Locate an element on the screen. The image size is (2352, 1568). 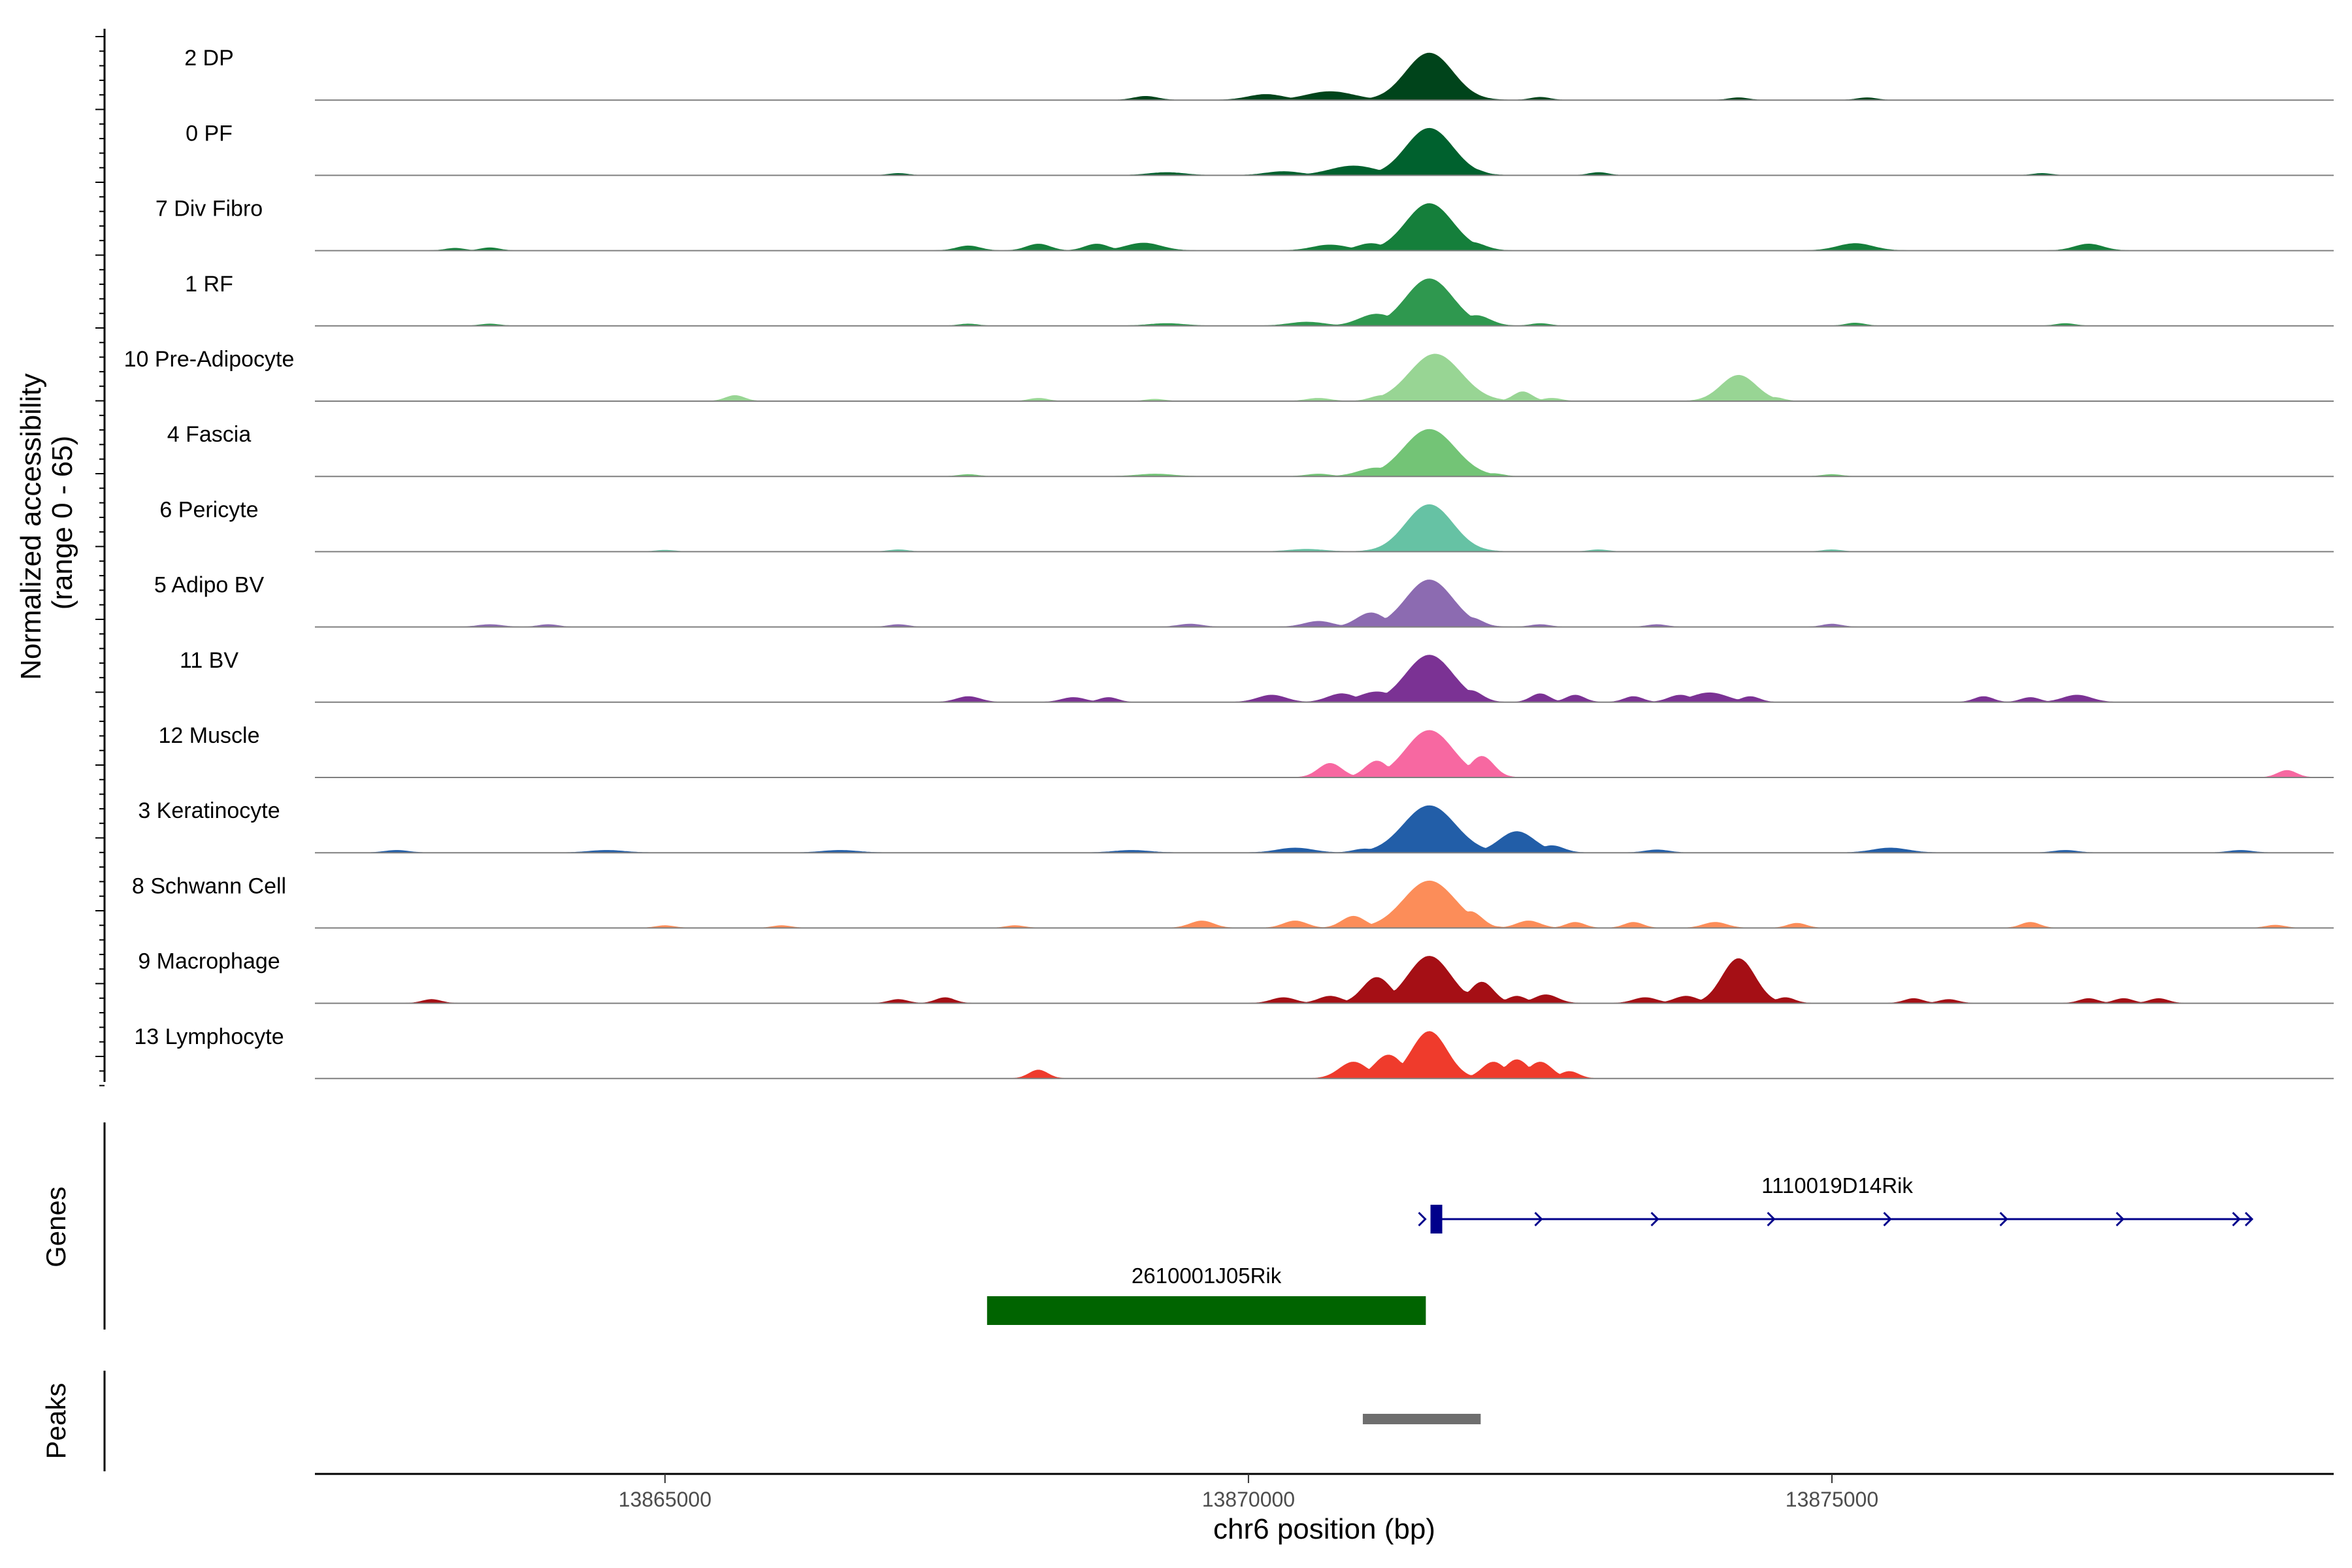
x-axis: 13865000 13870000 13875000 is located at coordinates (1248, 1492).